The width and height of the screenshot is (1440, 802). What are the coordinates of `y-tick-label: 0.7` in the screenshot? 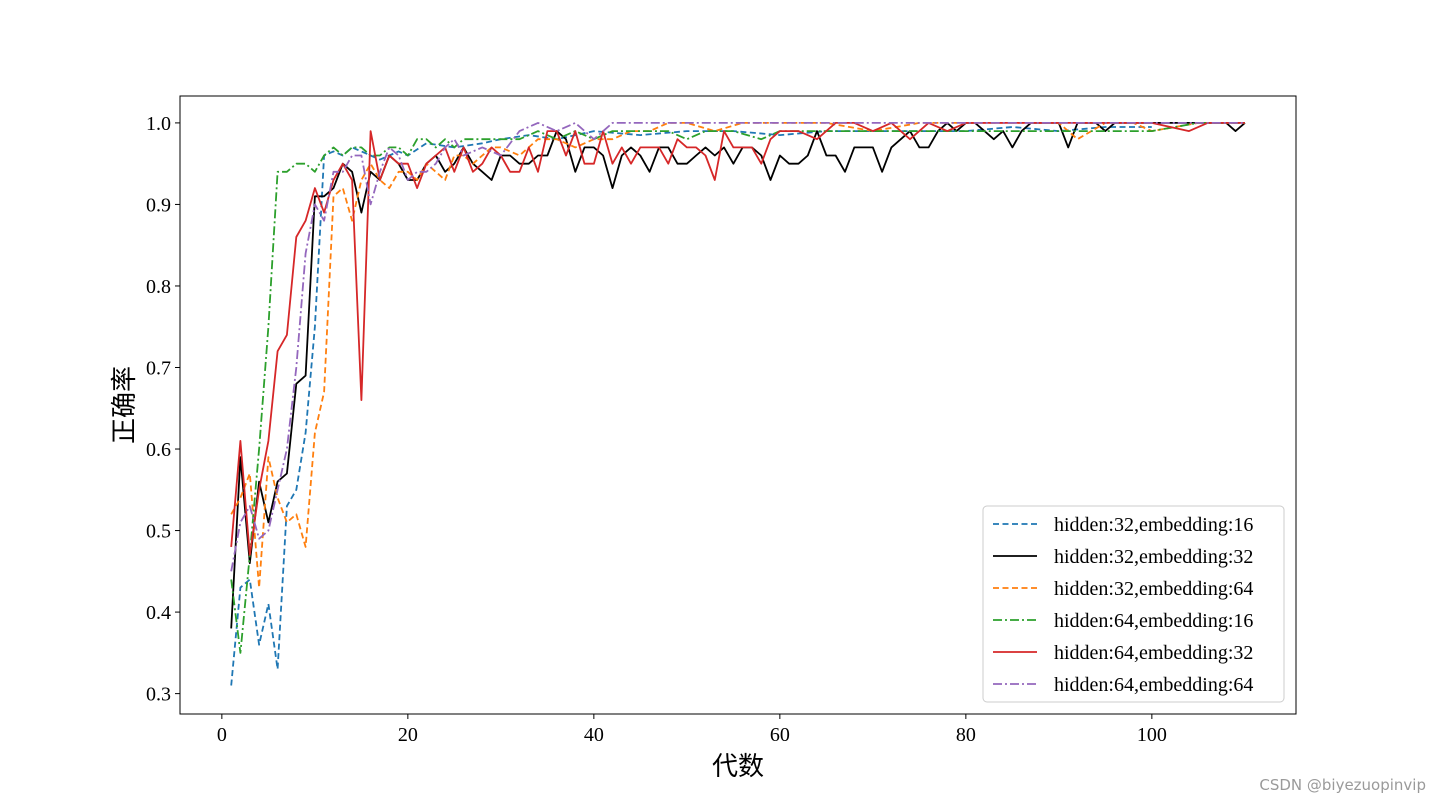 It's located at (158, 368).